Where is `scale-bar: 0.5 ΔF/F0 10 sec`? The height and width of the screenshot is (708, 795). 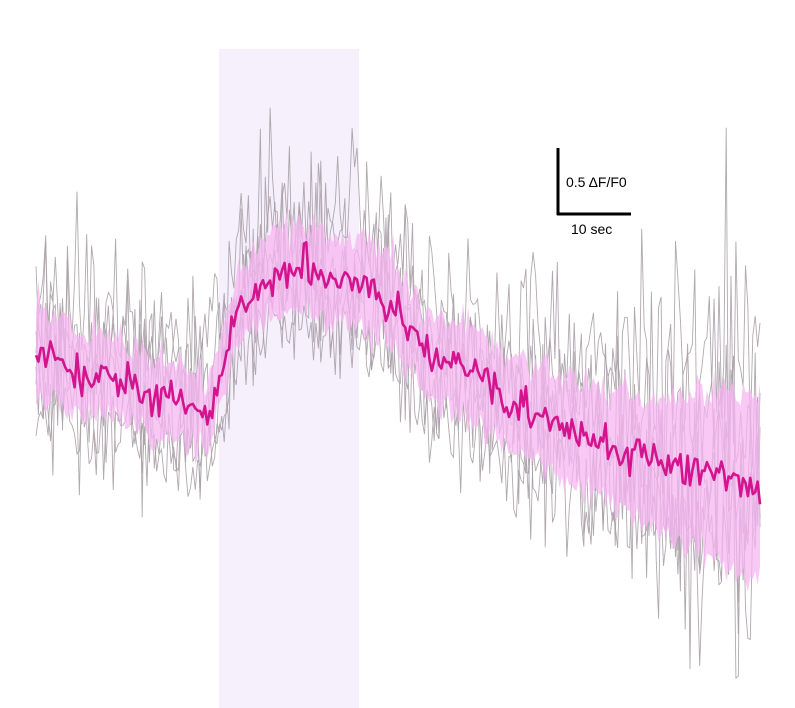
scale-bar: 0.5 ΔF/F0 10 sec is located at coordinates (593, 192).